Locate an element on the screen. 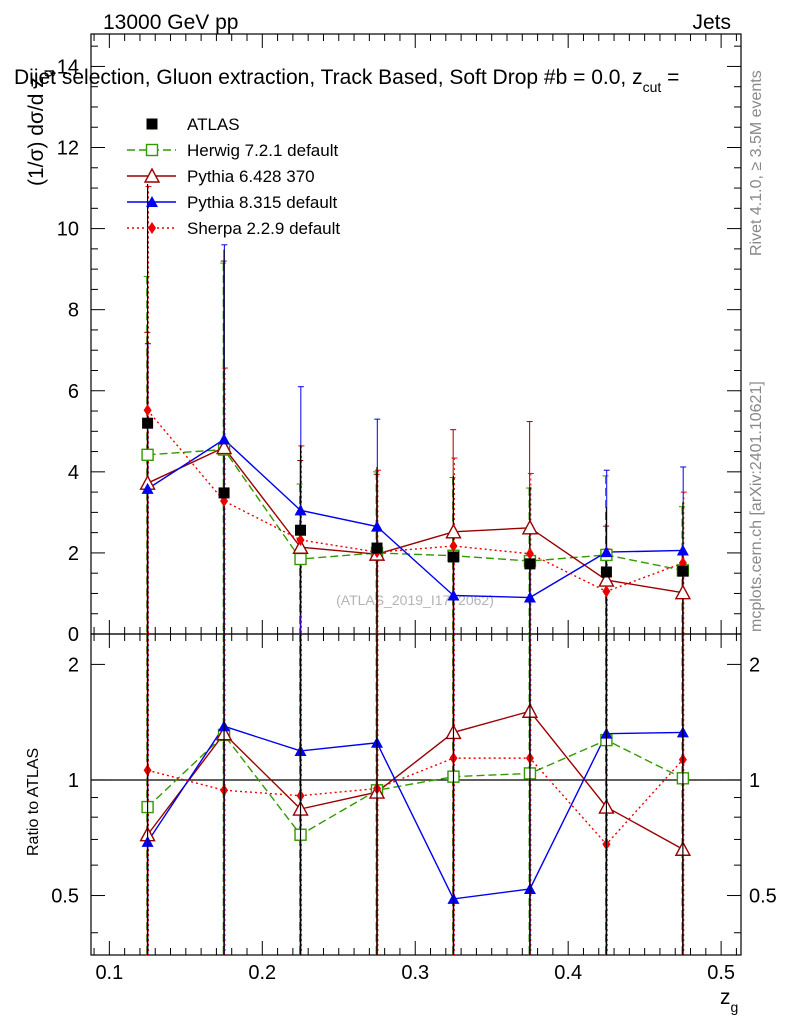  ratio-y-tick-label: 1 is located at coordinates (73, 781).